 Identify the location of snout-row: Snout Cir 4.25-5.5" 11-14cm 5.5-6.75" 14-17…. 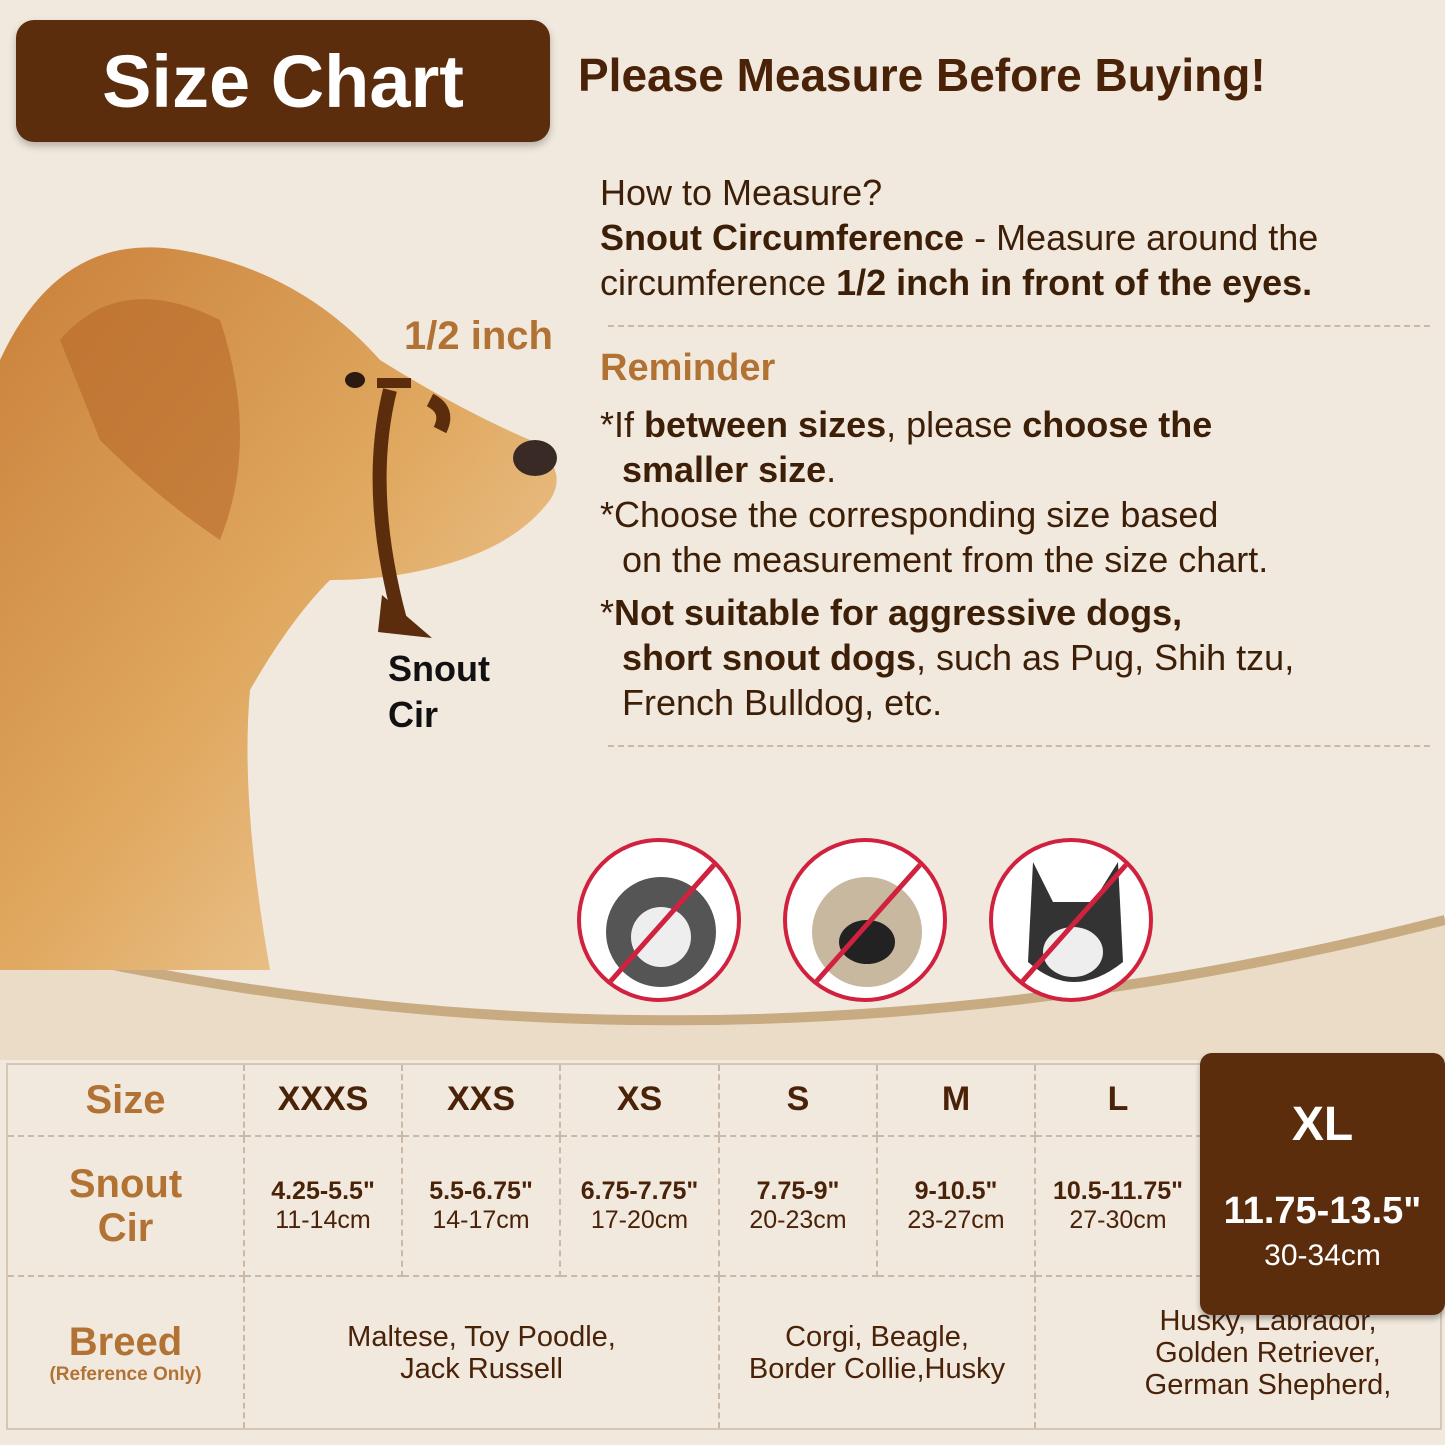
(723, 1206).